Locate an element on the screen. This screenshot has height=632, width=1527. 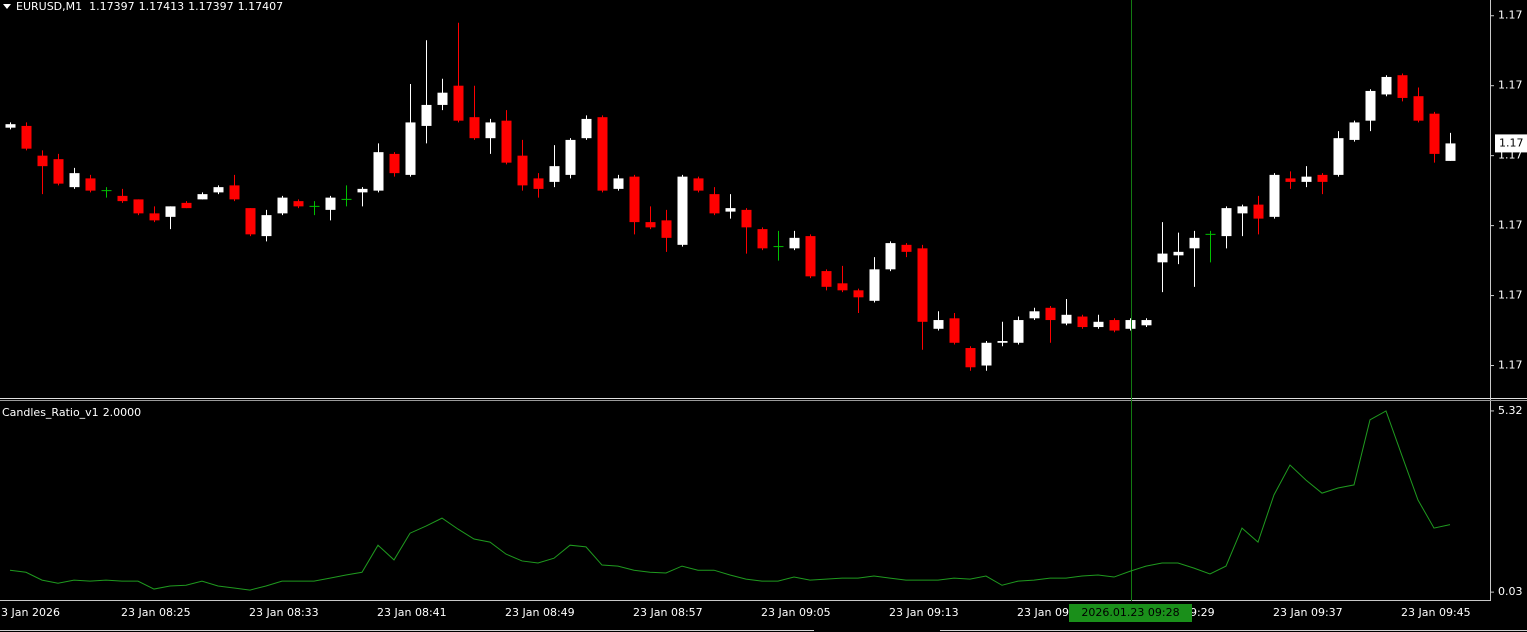
chart-header: EURUSD,M1 1.17397 1.17413 1.17397 1.17407 is located at coordinates (149, 6).